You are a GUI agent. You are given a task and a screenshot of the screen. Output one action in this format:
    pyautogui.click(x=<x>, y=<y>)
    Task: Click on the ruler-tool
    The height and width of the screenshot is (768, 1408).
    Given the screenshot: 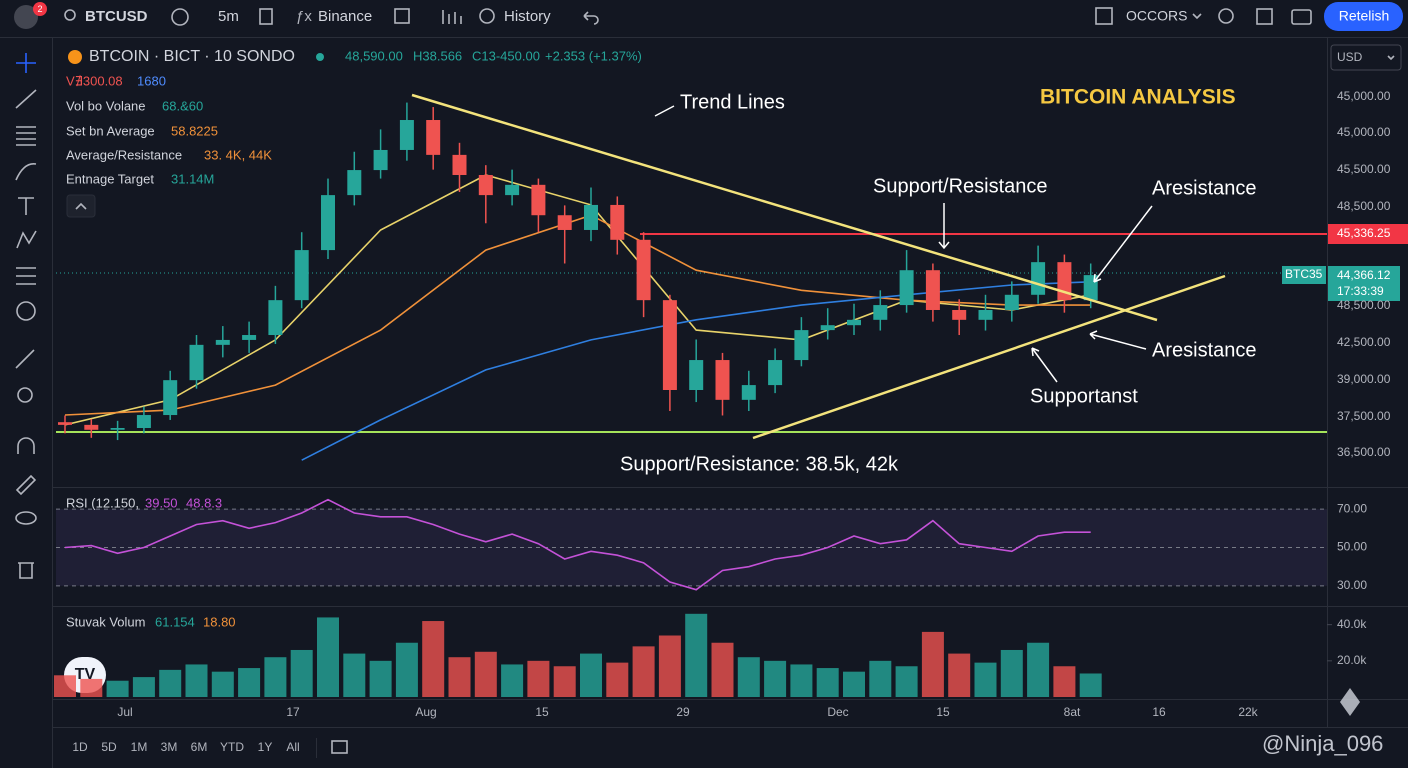 What is the action you would take?
    pyautogui.click(x=25, y=359)
    